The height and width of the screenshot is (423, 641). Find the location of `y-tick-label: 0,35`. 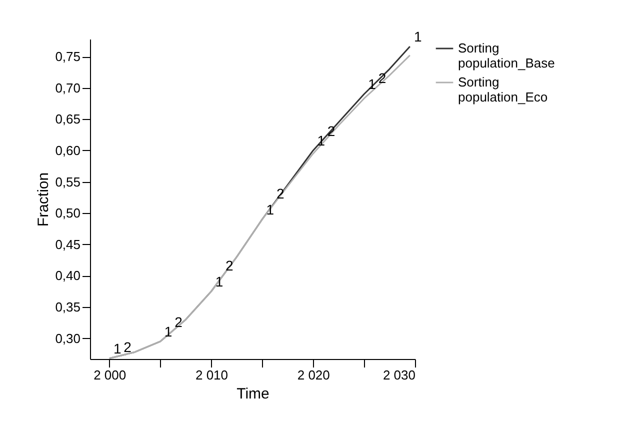

y-tick-label: 0,35 is located at coordinates (67, 307).